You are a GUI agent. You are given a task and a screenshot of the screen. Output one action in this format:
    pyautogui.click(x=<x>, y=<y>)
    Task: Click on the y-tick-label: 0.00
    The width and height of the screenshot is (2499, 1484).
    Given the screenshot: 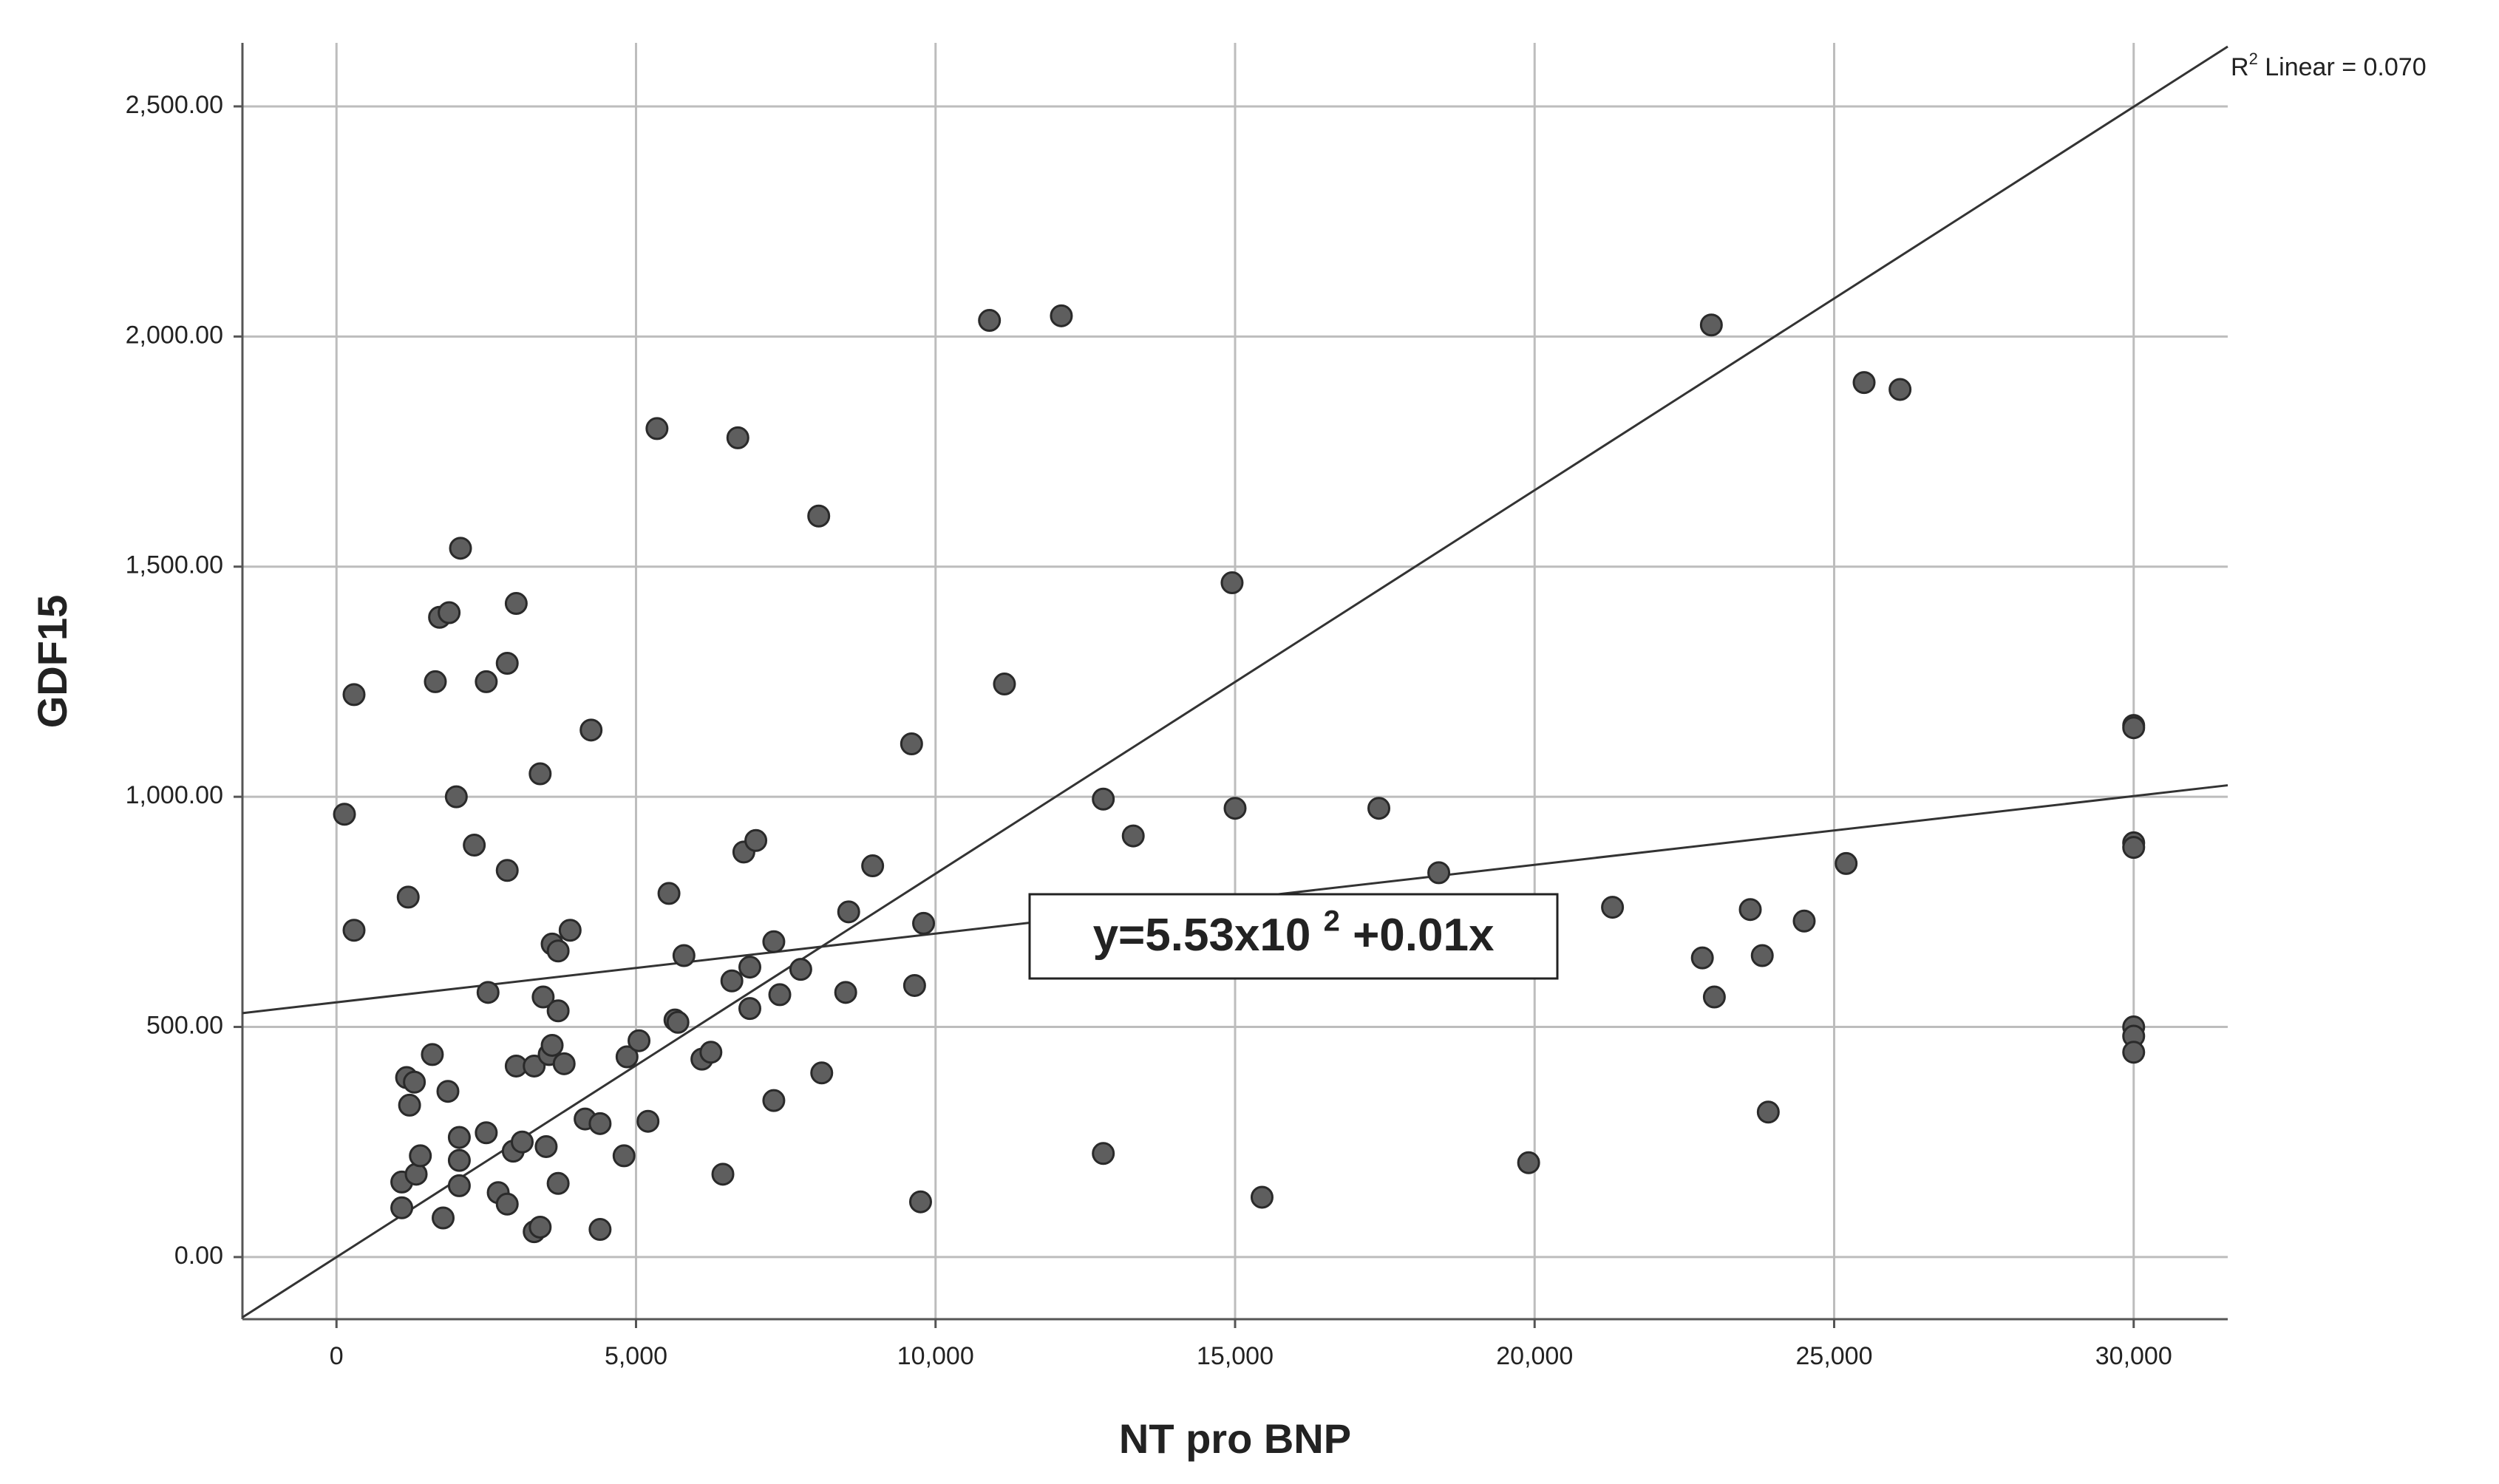 What is the action you would take?
    pyautogui.click(x=198, y=1256)
    